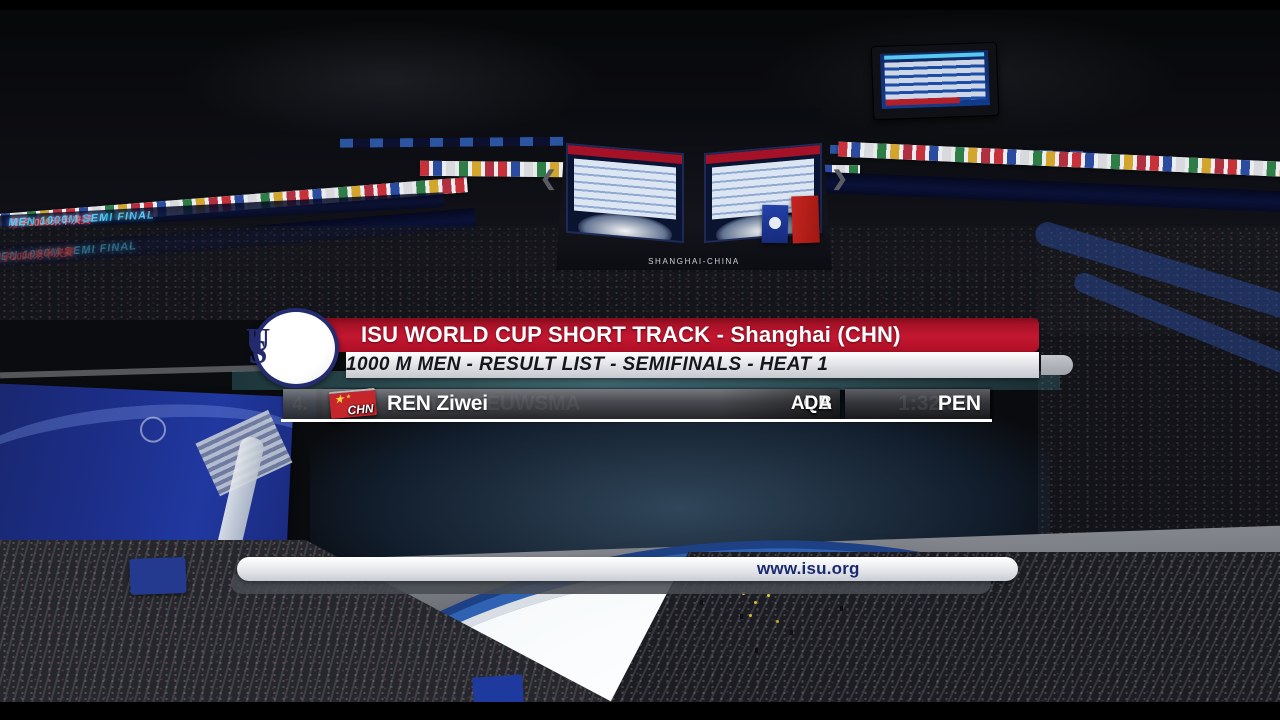  Describe the element at coordinates (640, 711) in the screenshot. I see `letterbox-bottom` at that location.